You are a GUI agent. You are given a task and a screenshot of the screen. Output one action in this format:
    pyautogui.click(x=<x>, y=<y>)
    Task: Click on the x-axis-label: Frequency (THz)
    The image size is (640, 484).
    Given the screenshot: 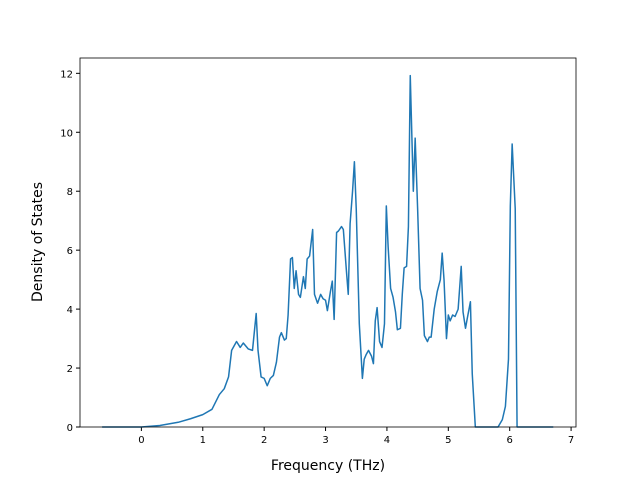 What is the action you would take?
    pyautogui.click(x=328, y=466)
    